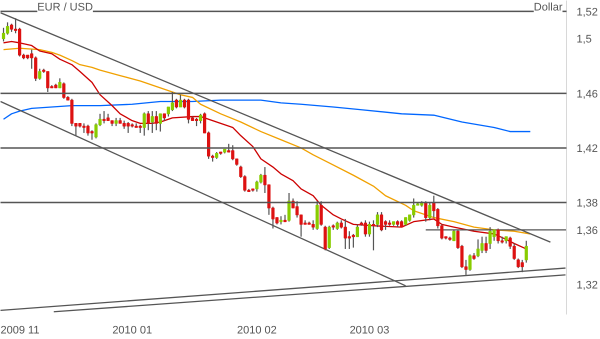 The height and width of the screenshot is (339, 600). I want to click on x-tick-label: 2010 03, so click(370, 330).